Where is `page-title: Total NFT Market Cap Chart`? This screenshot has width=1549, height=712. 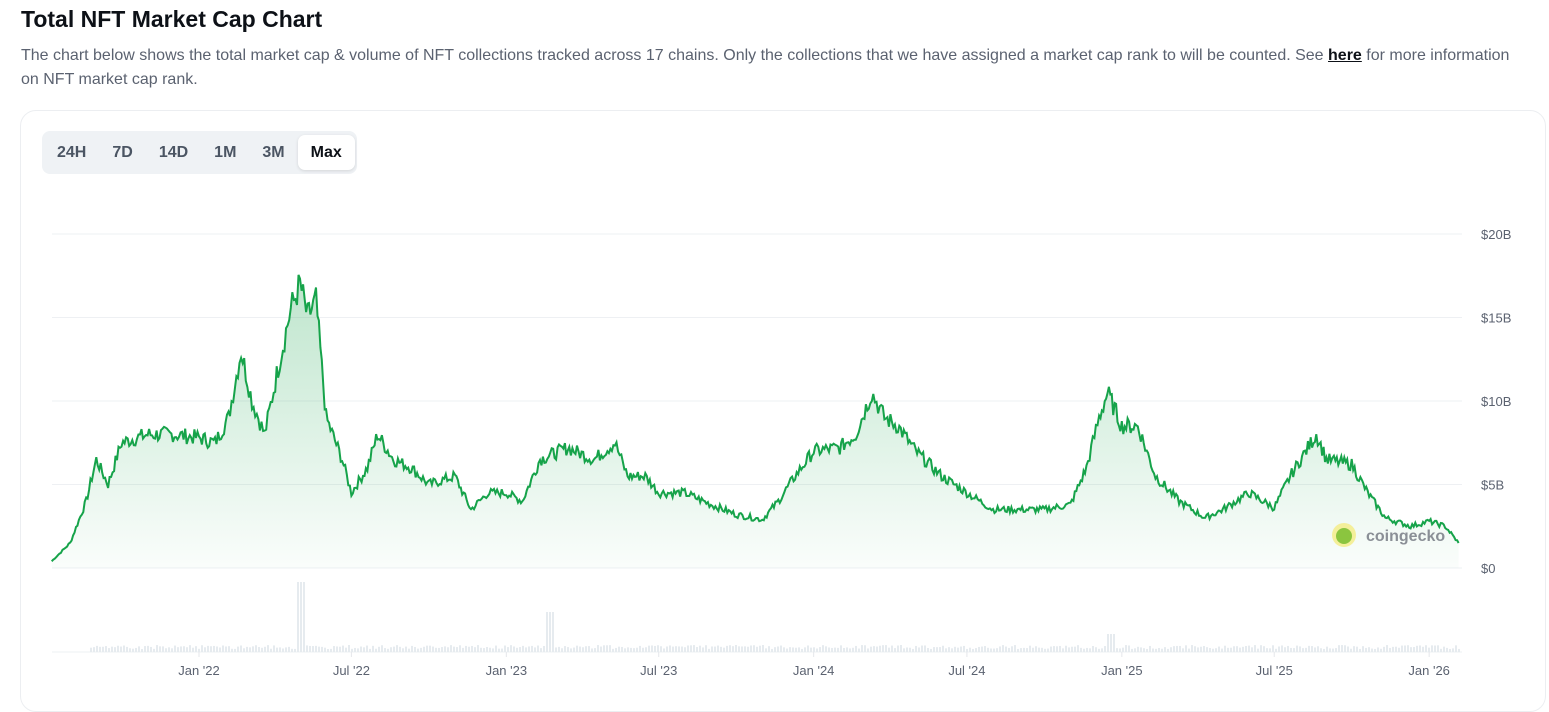 page-title: Total NFT Market Cap Chart is located at coordinates (172, 19).